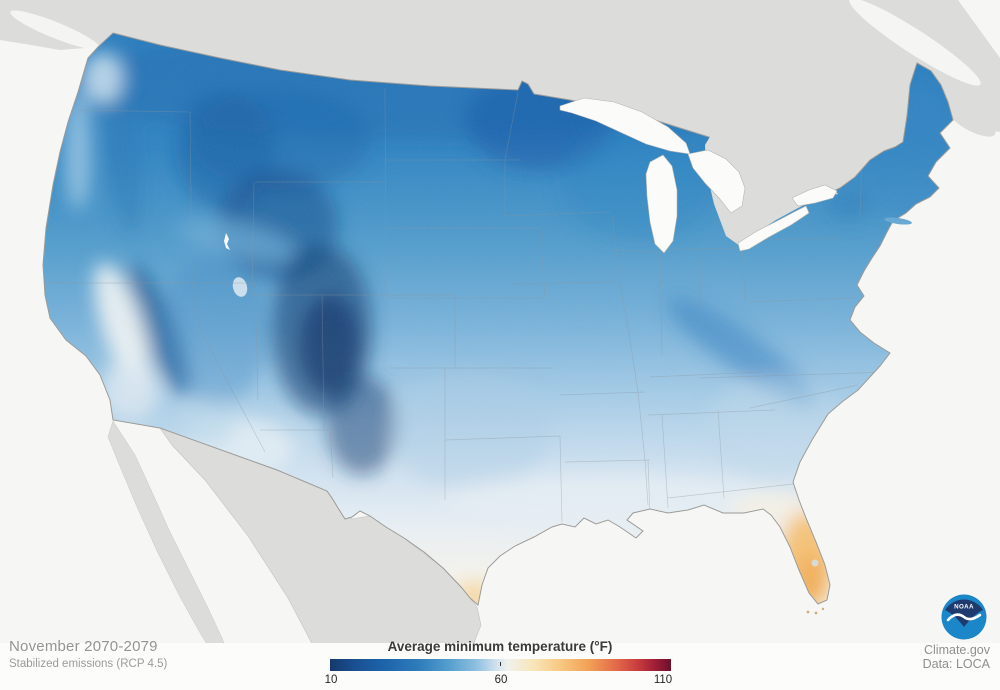 The height and width of the screenshot is (690, 1000). What do you see at coordinates (331, 680) in the screenshot?
I see `legend-tick-min: 10` at bounding box center [331, 680].